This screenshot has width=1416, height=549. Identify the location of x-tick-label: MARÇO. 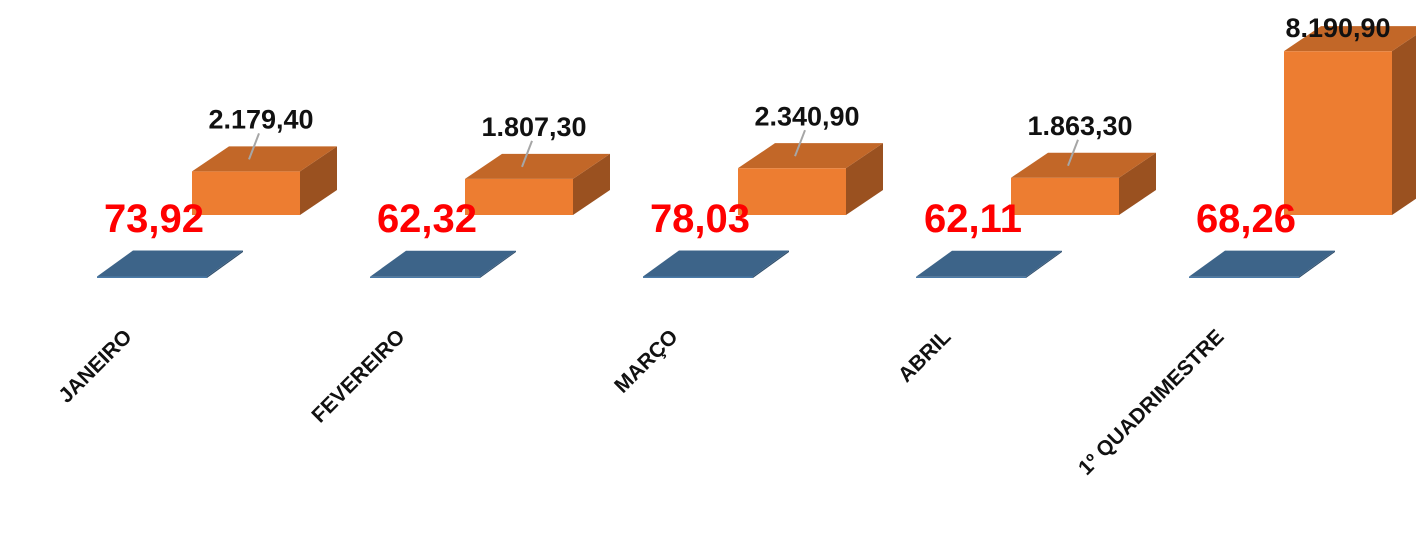
(646, 361).